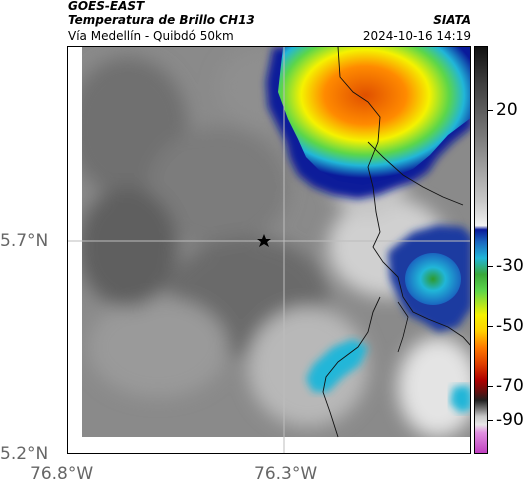  What do you see at coordinates (510, 386) in the screenshot?
I see `colorbar-label-m70: -70` at bounding box center [510, 386].